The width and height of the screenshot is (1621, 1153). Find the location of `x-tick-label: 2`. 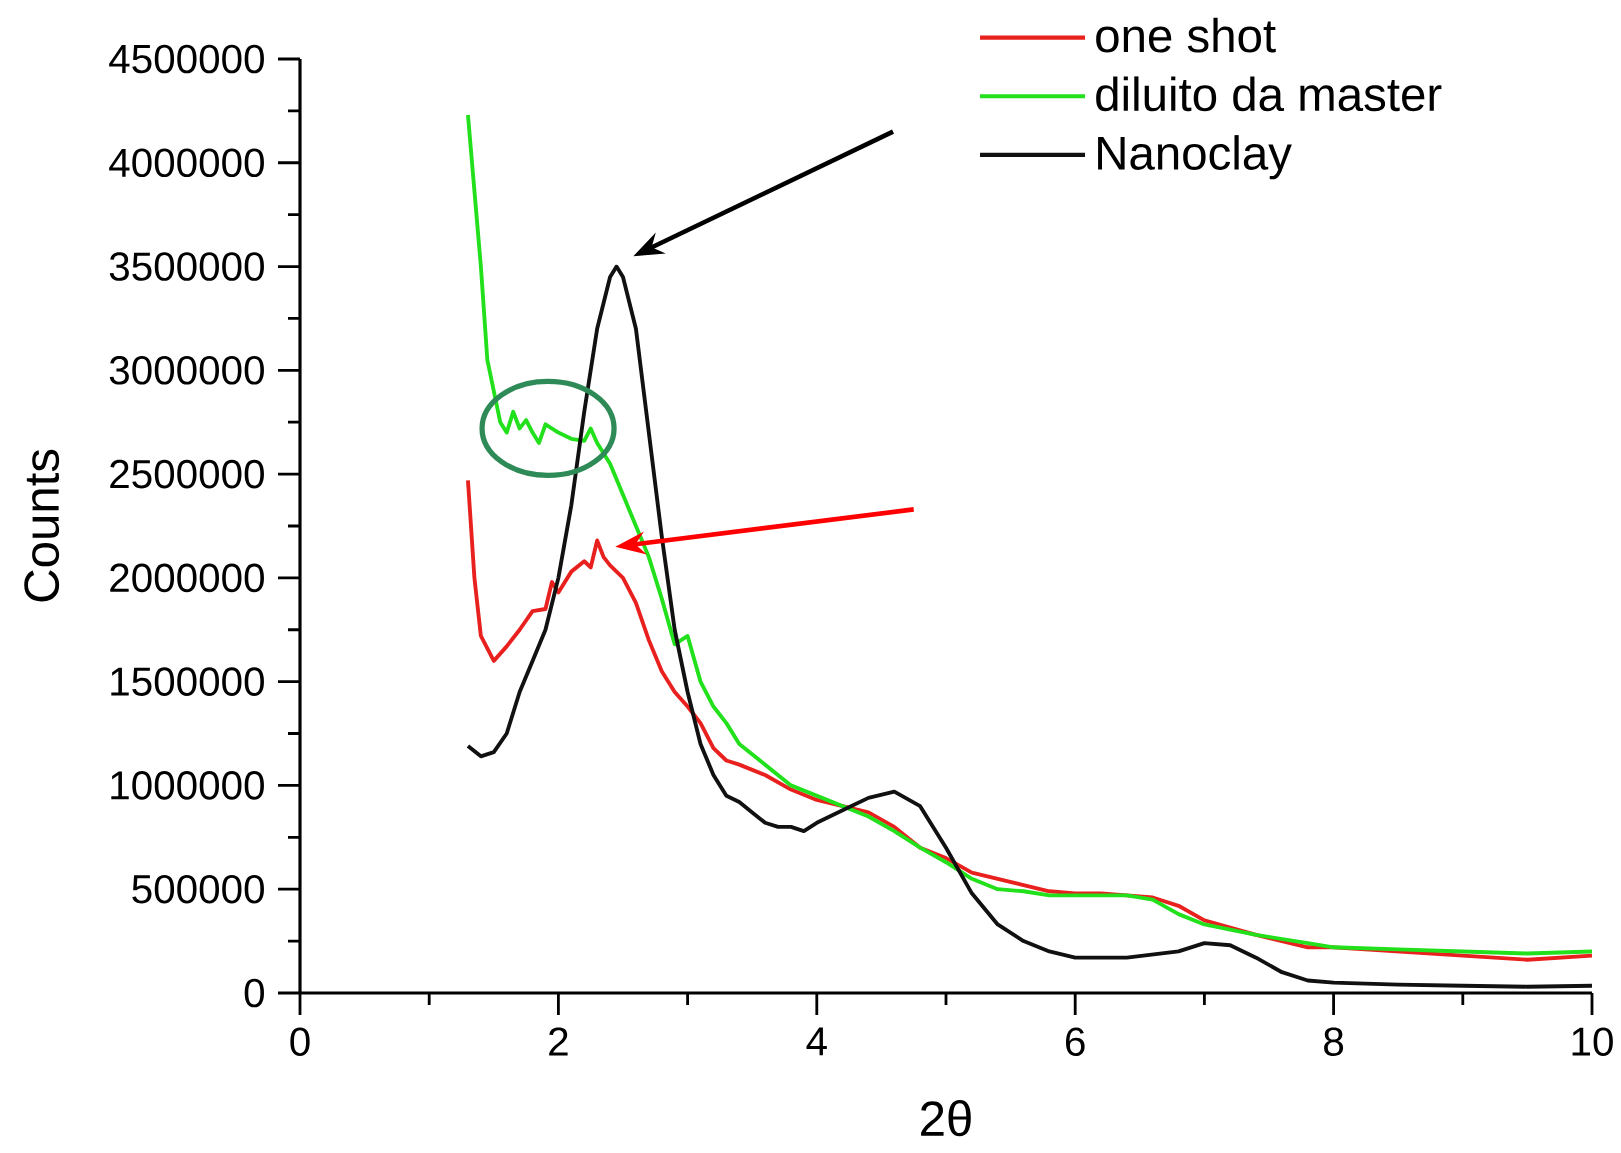

x-tick-label: 2 is located at coordinates (558, 1041).